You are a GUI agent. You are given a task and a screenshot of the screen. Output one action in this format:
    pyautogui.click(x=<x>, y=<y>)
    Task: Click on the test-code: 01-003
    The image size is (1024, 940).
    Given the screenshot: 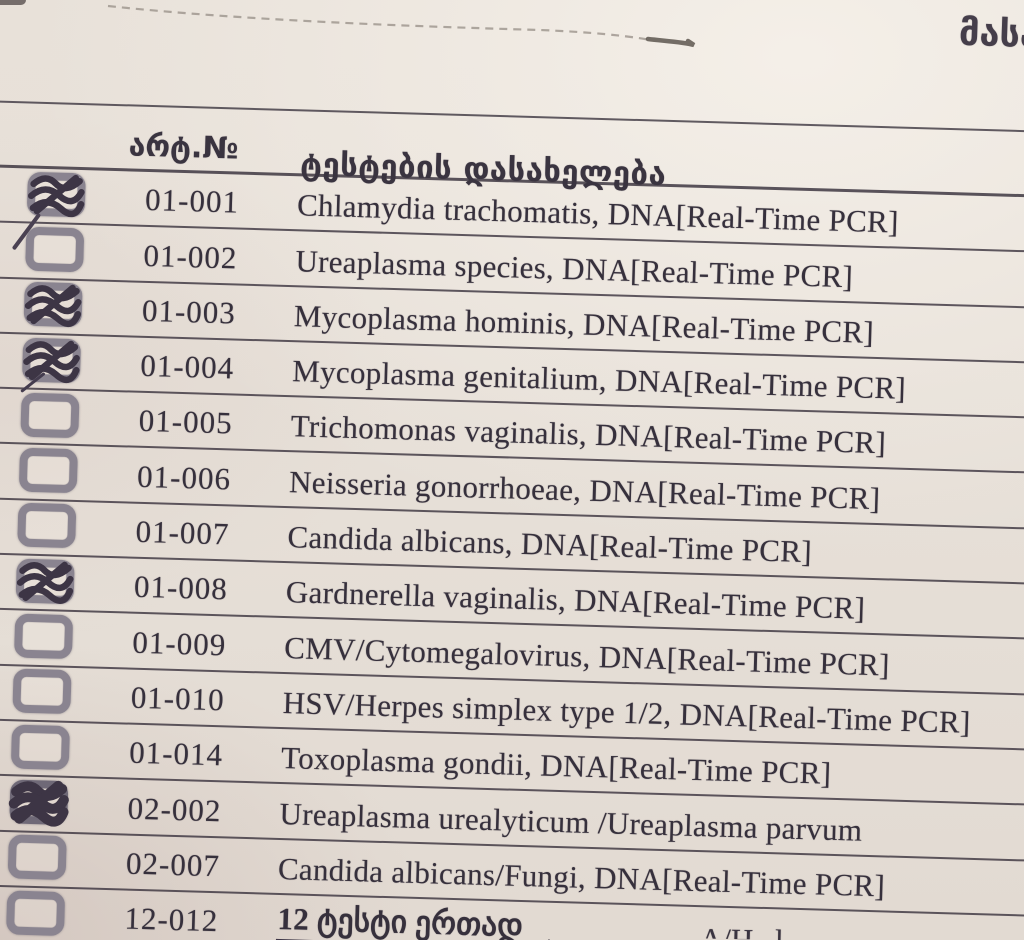 What is the action you would take?
    pyautogui.click(x=189, y=311)
    